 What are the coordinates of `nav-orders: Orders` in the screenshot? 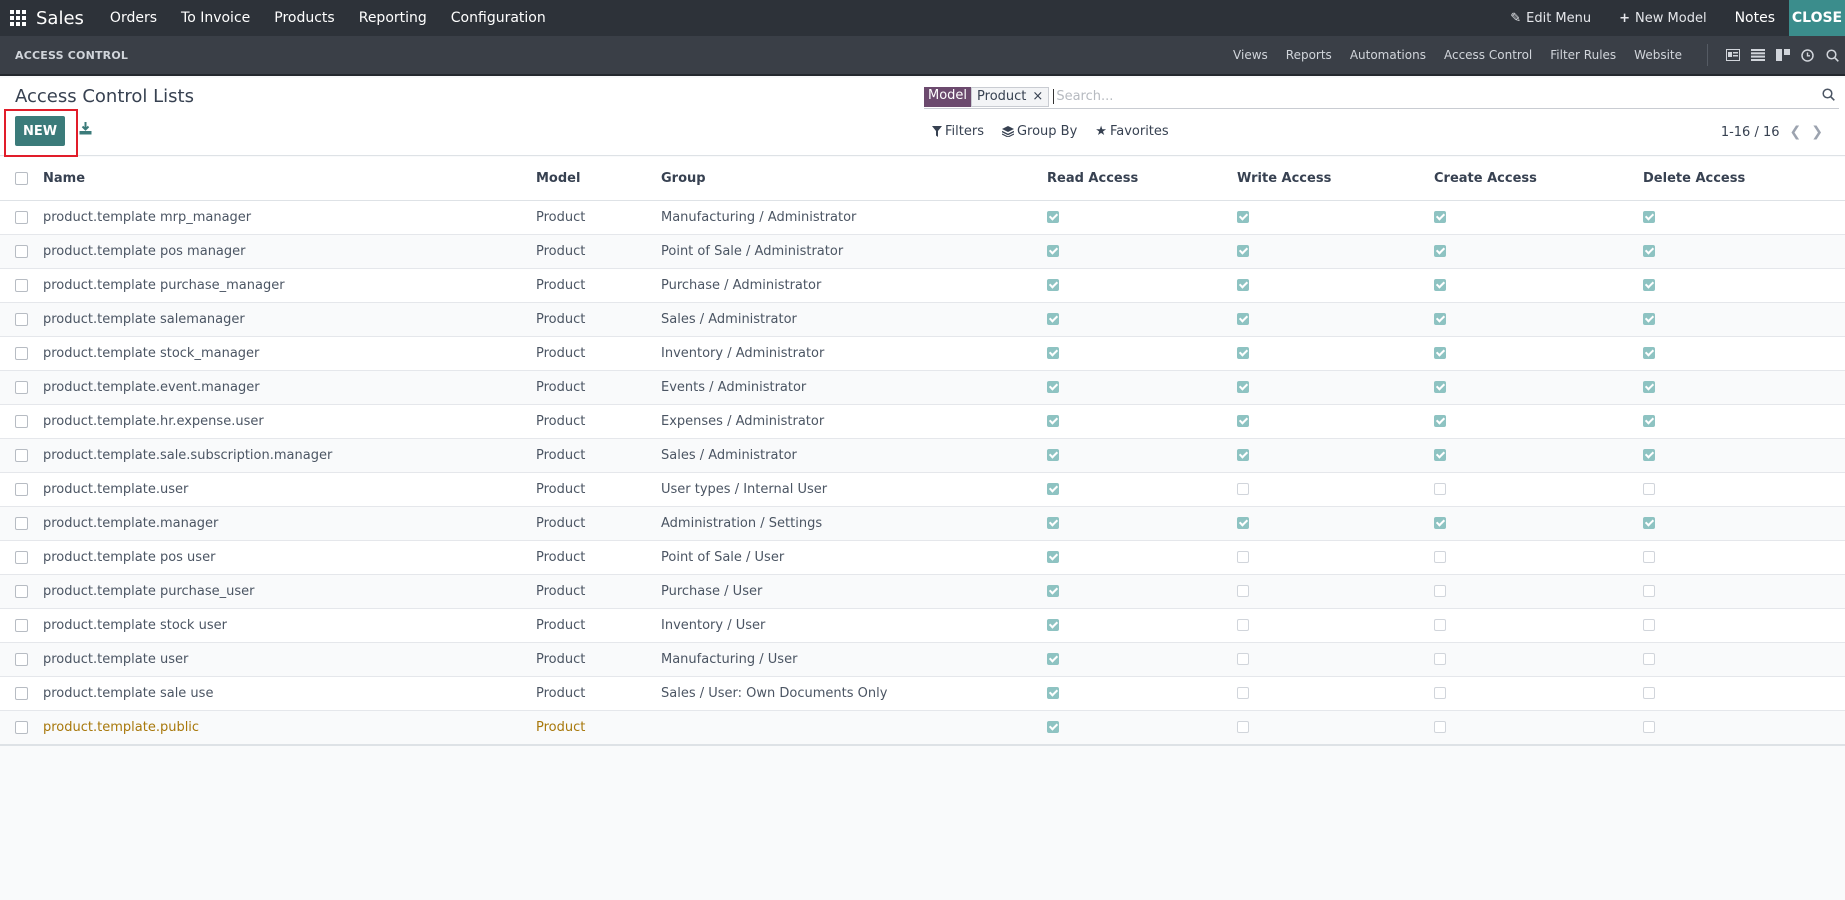 It's located at (133, 18).